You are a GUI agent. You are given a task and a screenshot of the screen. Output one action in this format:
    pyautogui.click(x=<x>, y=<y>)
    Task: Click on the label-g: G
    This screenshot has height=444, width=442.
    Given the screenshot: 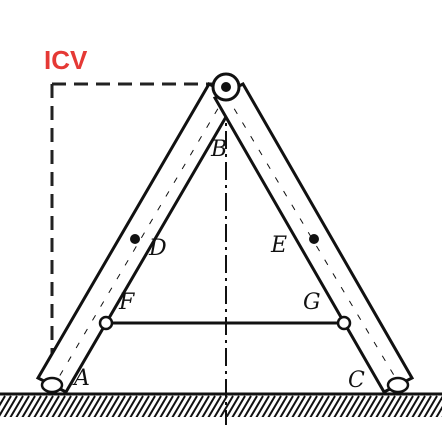 What is the action you would take?
    pyautogui.click(x=312, y=302)
    